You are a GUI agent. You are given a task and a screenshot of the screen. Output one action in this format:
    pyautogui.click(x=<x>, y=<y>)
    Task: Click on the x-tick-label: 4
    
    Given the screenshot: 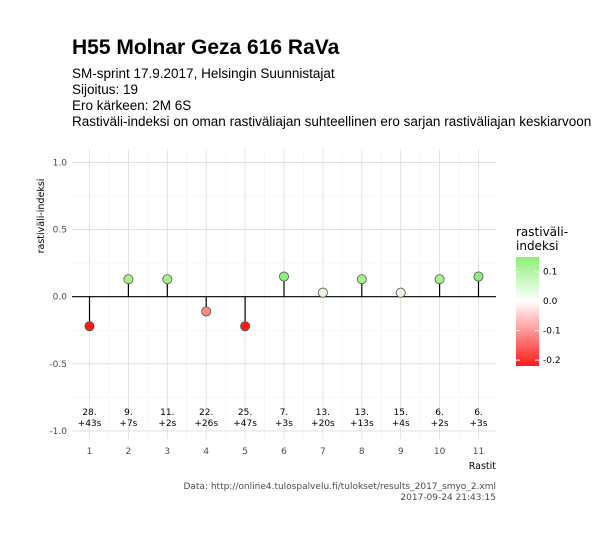 What is the action you would take?
    pyautogui.click(x=206, y=452)
    